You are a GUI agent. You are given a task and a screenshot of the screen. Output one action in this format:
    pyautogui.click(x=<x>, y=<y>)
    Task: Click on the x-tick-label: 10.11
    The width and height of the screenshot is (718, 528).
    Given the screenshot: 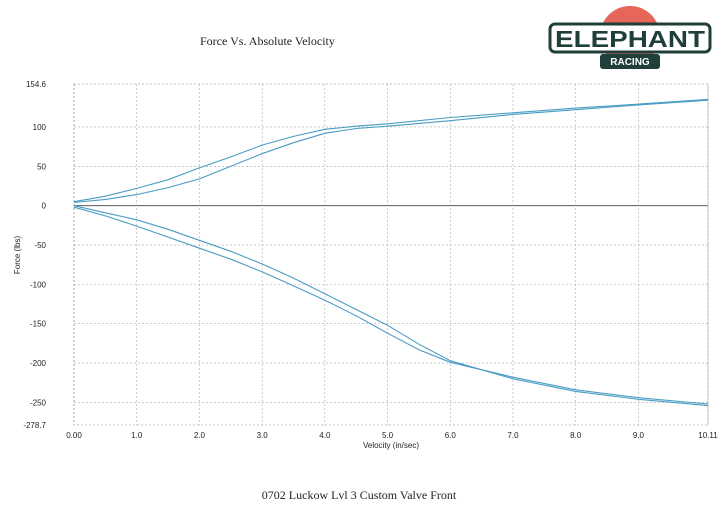 What is the action you would take?
    pyautogui.click(x=708, y=435)
    